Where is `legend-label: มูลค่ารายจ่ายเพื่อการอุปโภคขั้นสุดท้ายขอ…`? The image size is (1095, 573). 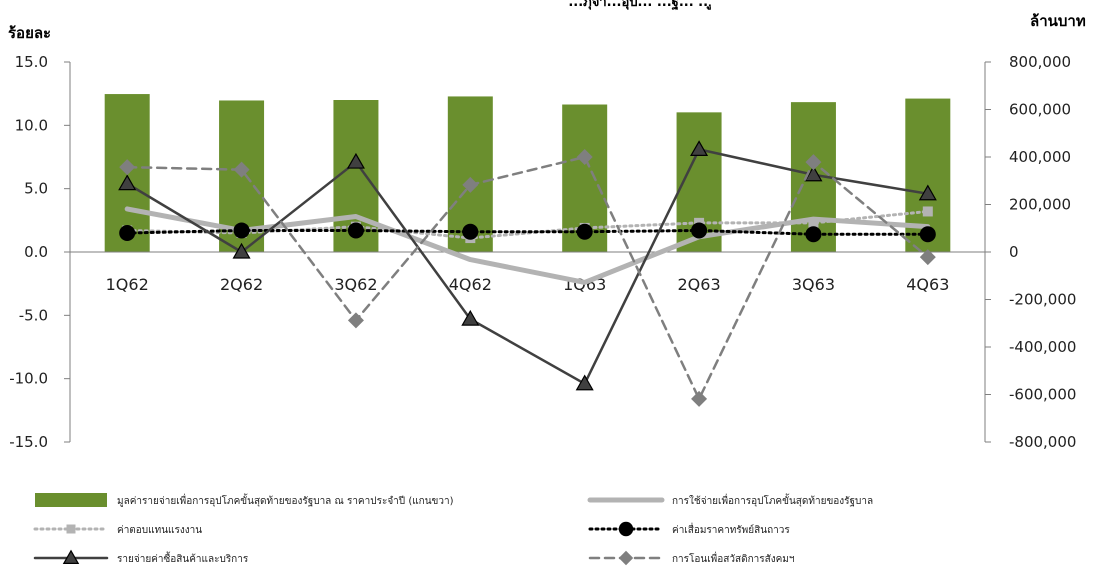
legend-label: มูลค่ารายจ่ายเพื่อการอุปโภคขั้นสุดท้ายขอ… is located at coordinates (285, 500).